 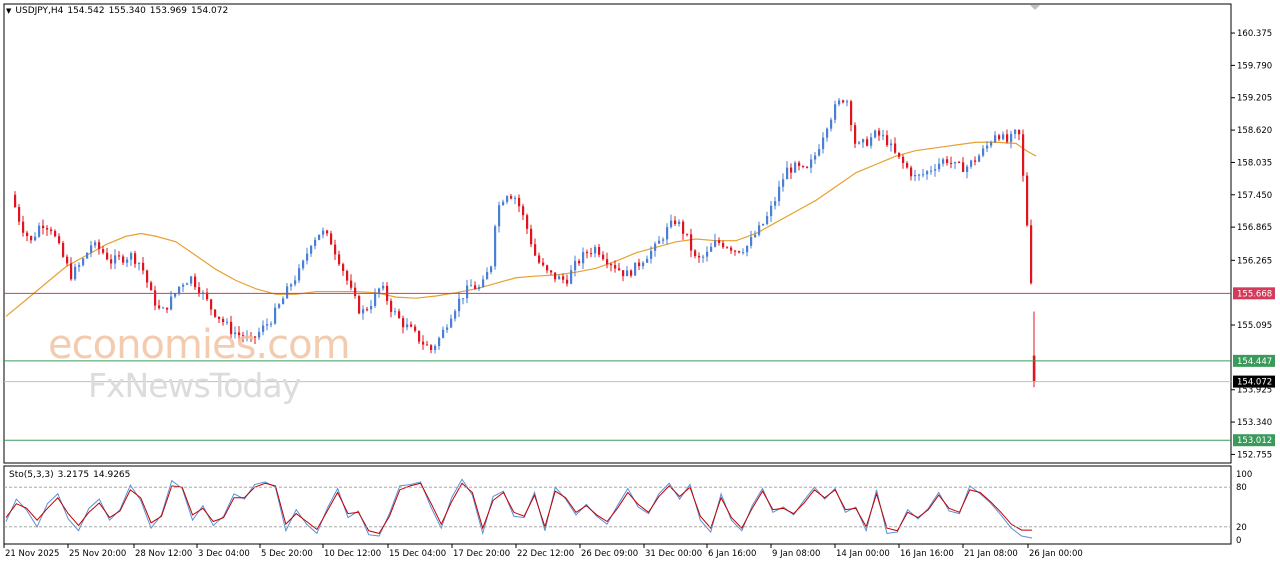 What do you see at coordinates (1254, 34) in the screenshot?
I see `y-tick-label: 160.375` at bounding box center [1254, 34].